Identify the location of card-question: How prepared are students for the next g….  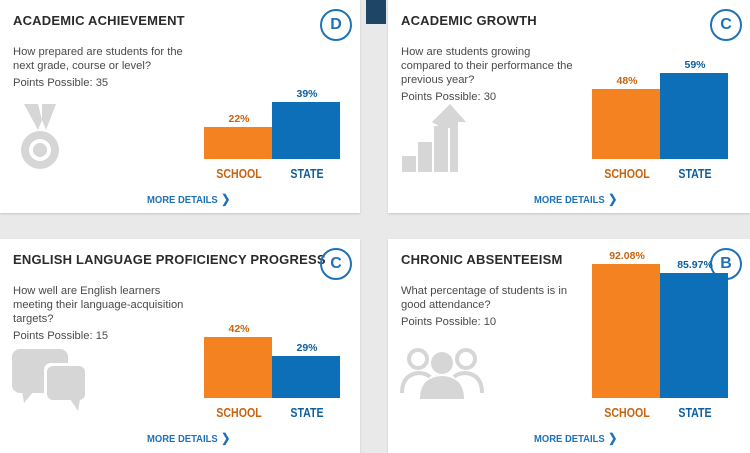
(100, 67).